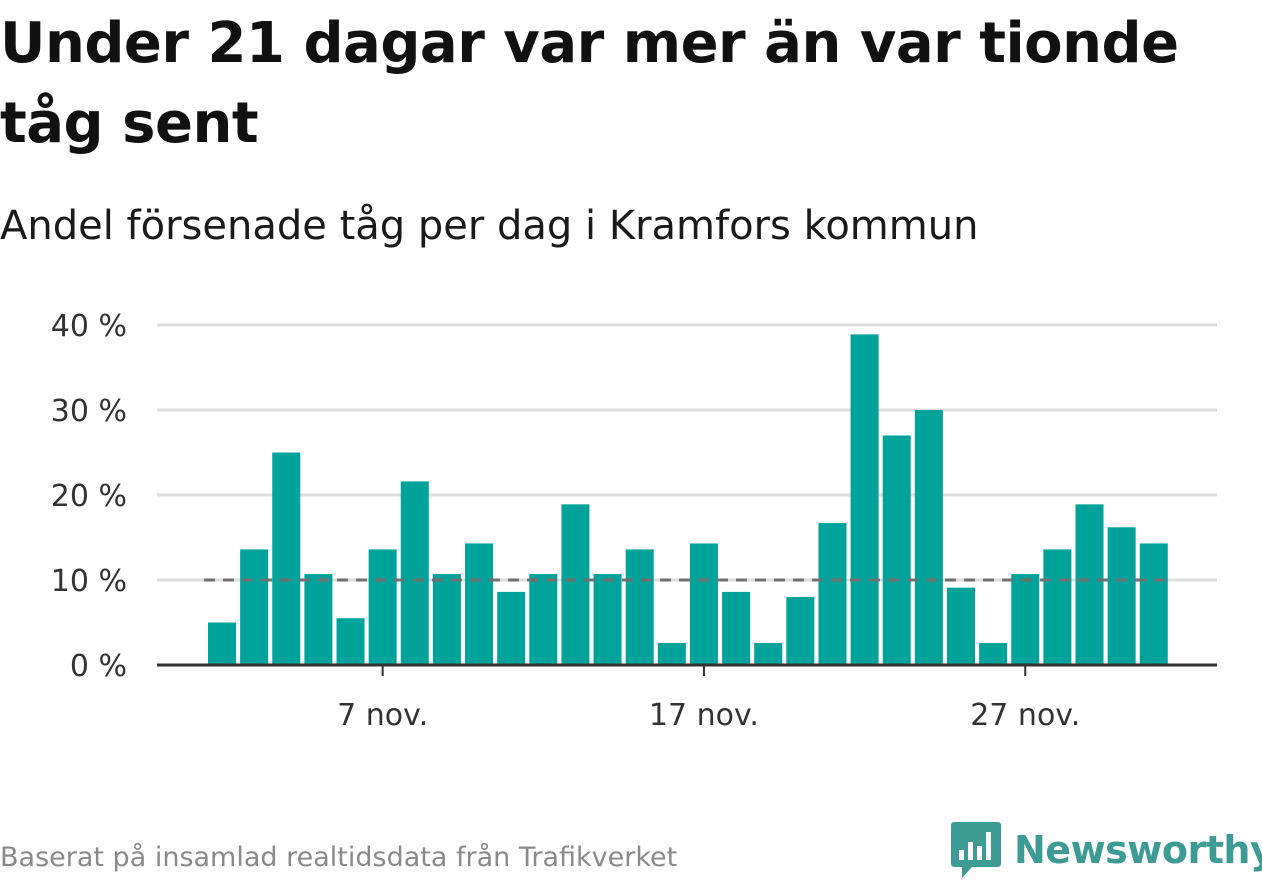  What do you see at coordinates (382, 715) in the screenshot?
I see `x-tick-label: 7 nov.` at bounding box center [382, 715].